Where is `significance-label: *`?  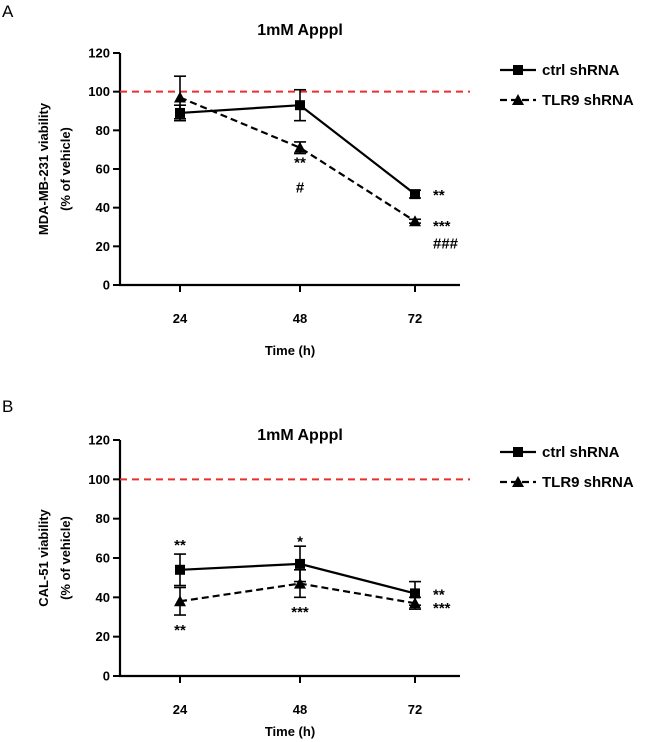
significance-label: * is located at coordinates (300, 541).